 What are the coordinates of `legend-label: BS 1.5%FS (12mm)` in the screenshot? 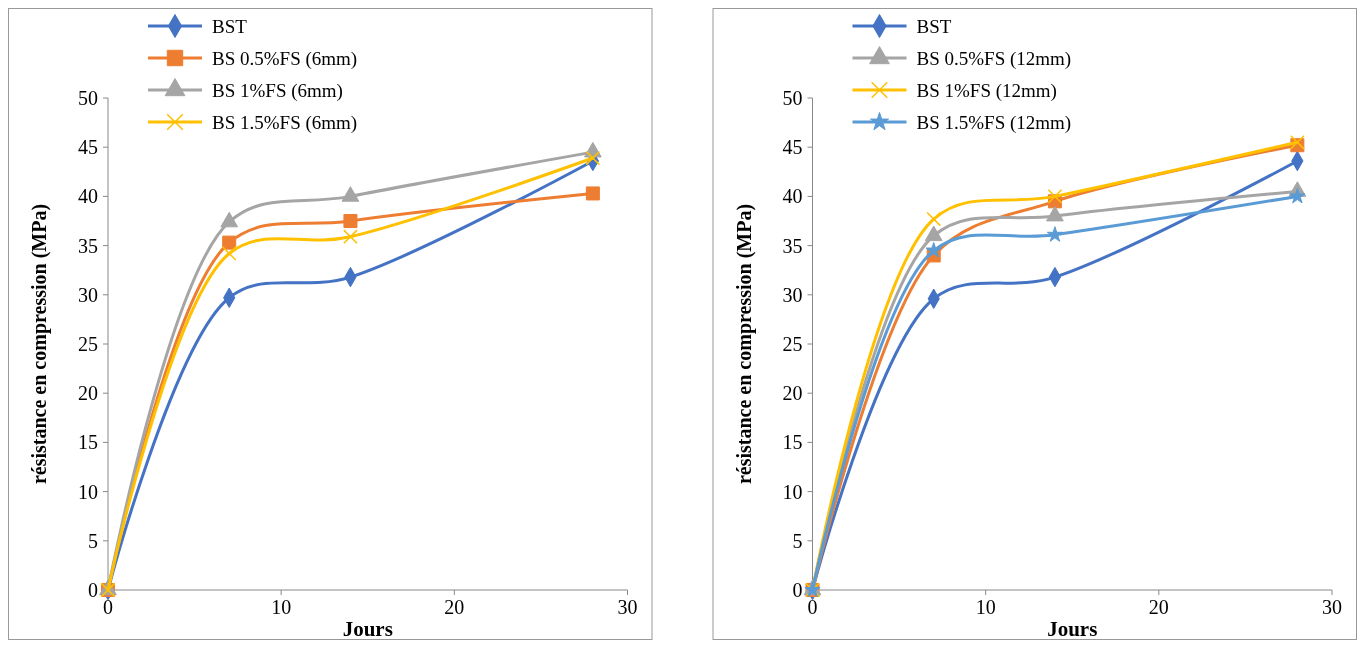 It's located at (994, 122).